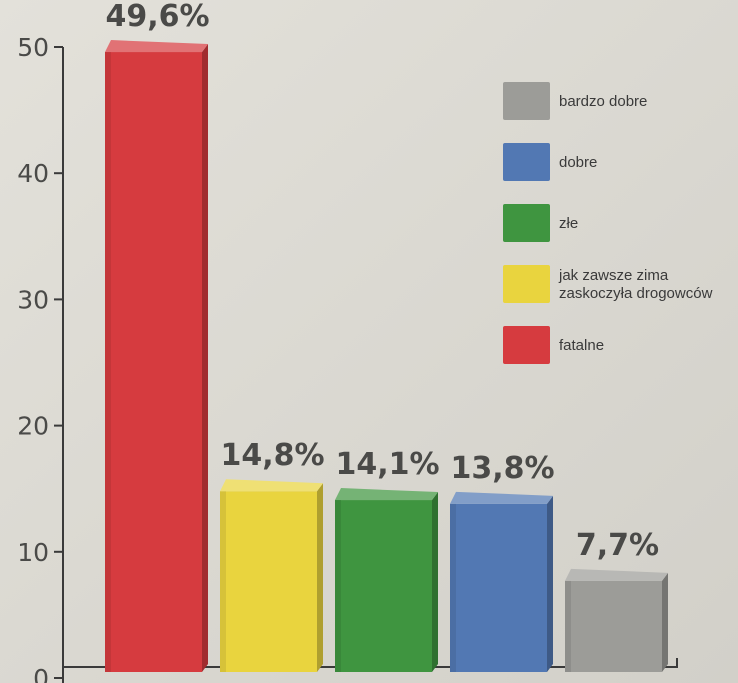  I want to click on legend-label: zaskoczyła drogowców, so click(636, 293).